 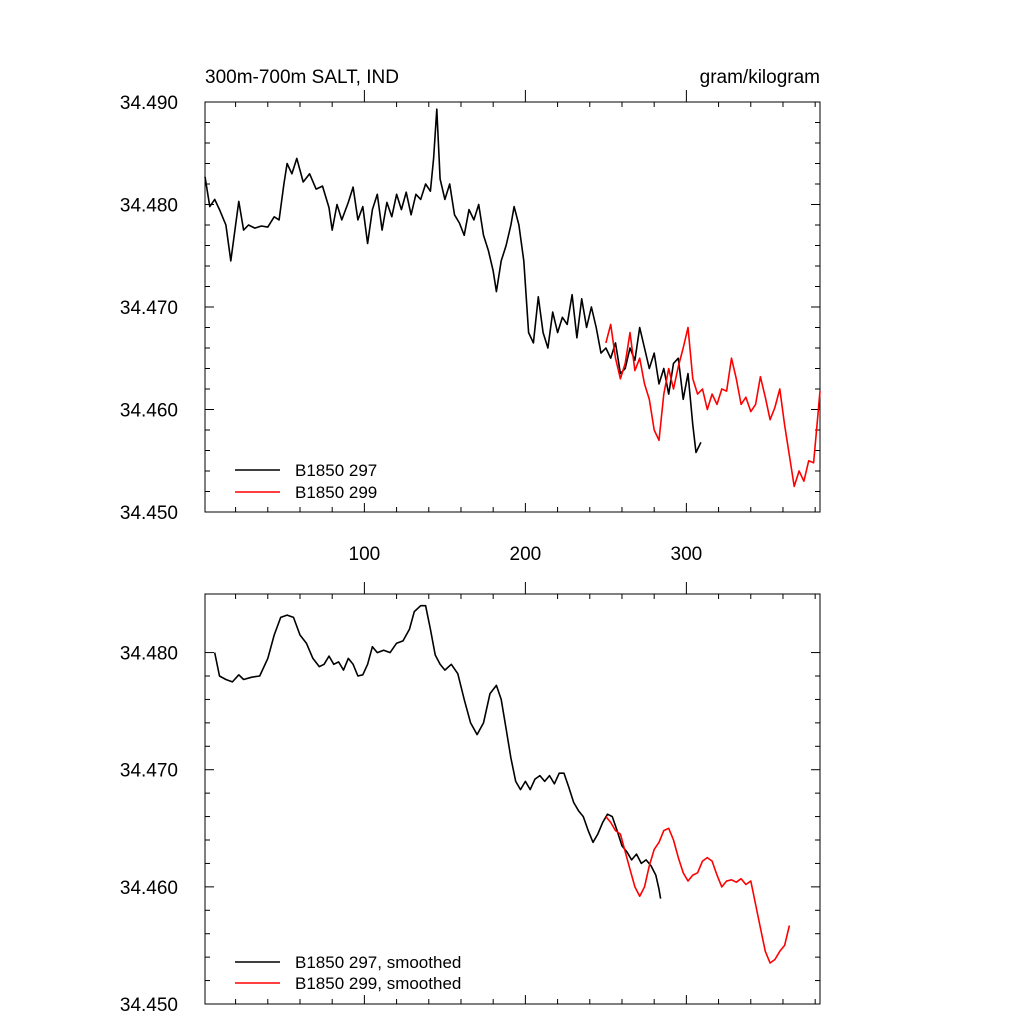 I want to click on legend-label-b1850-297: B1850 297, so click(x=336, y=470).